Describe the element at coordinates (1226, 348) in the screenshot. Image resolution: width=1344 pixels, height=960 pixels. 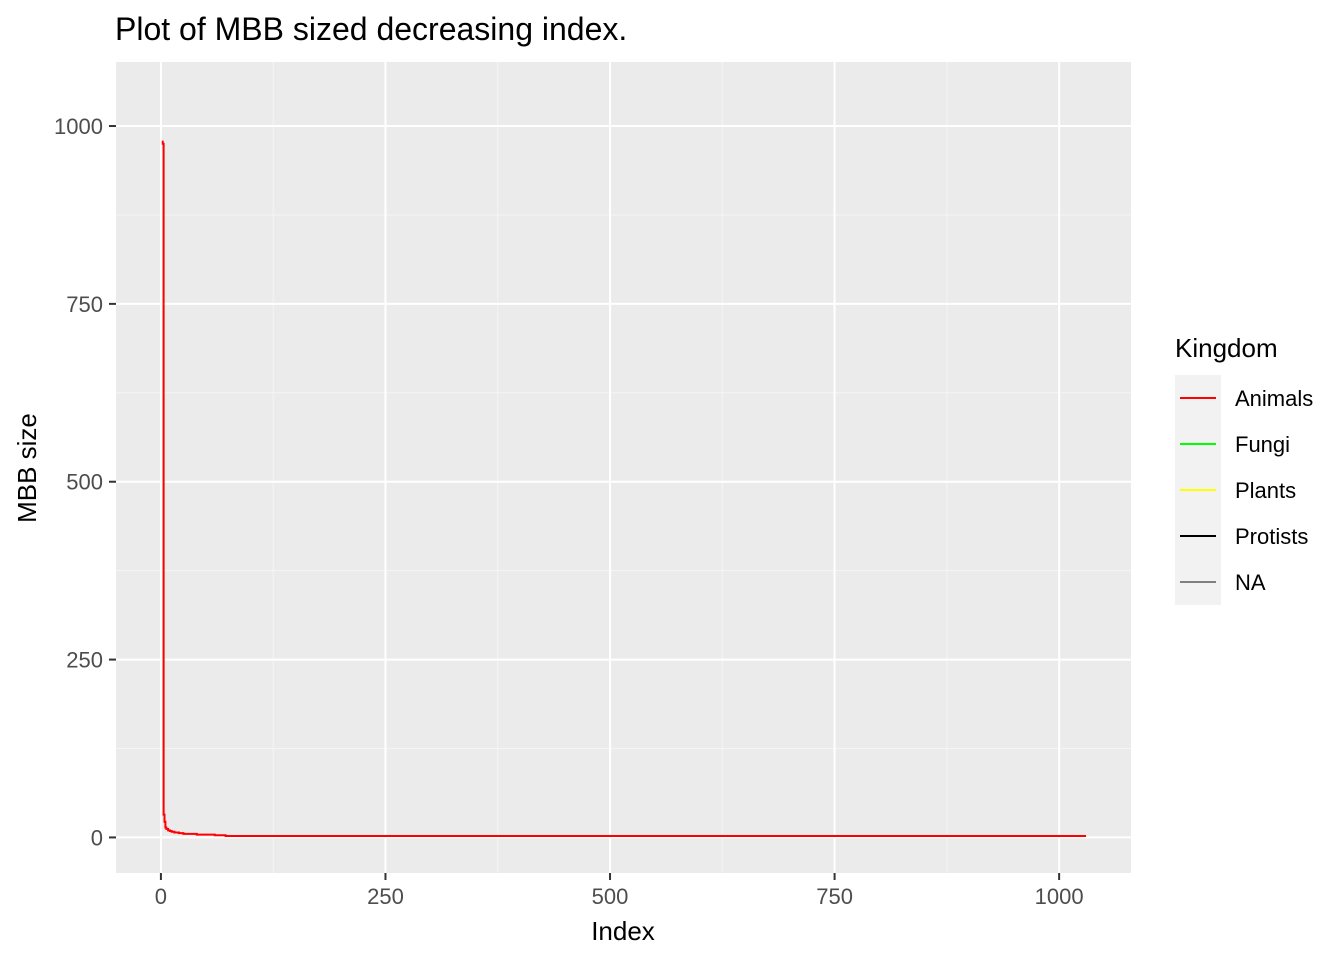
I see `legend-title: Kingdom` at that location.